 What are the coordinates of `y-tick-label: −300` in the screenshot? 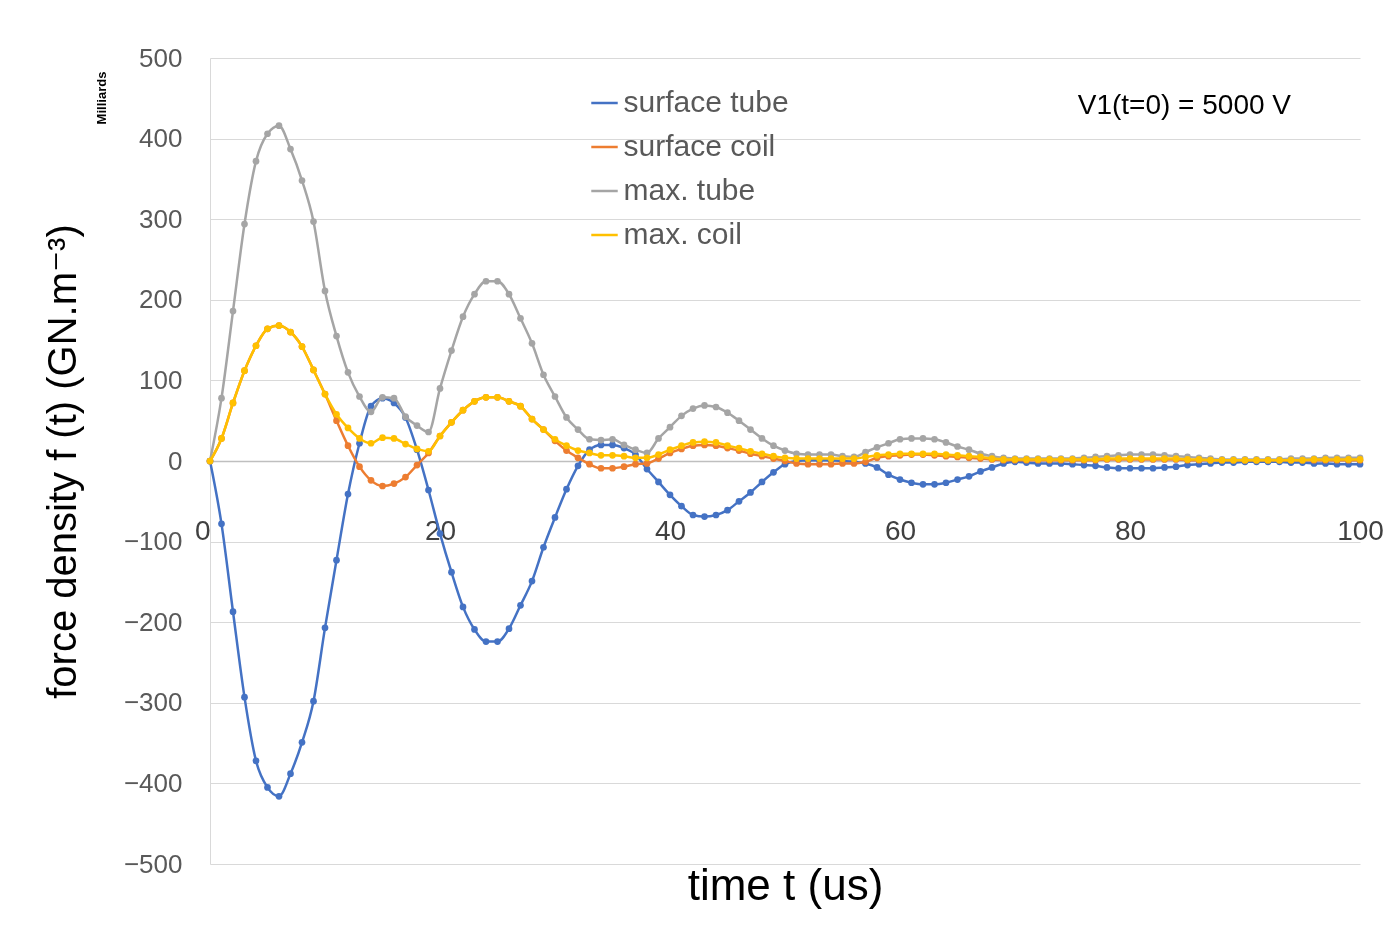 It's located at (153, 702).